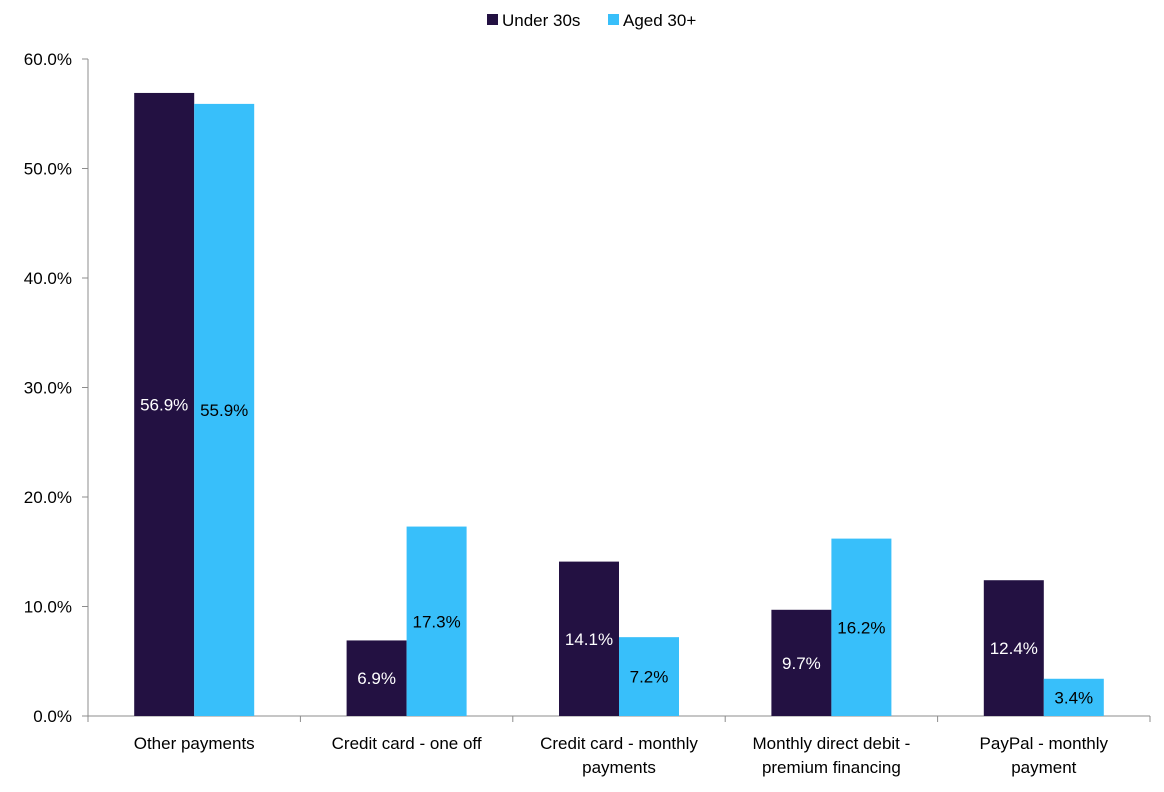 This screenshot has height=792, width=1164. What do you see at coordinates (1044, 755) in the screenshot?
I see `category-label: PayPal - monthly payment` at bounding box center [1044, 755].